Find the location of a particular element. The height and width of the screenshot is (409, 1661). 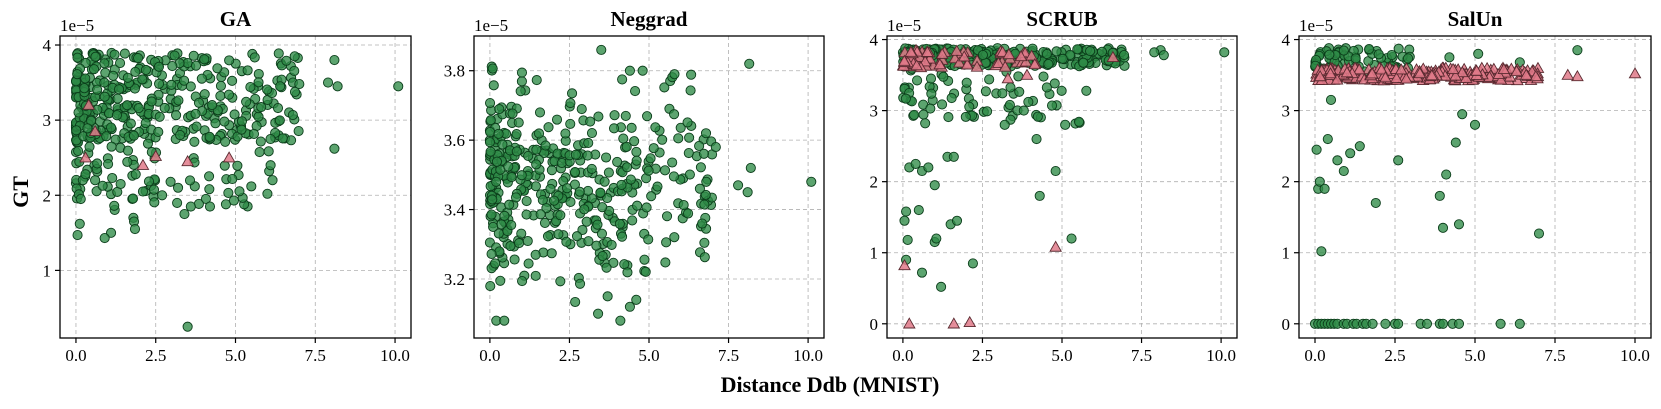

x-tick-label: 5.0 is located at coordinates (235, 355).